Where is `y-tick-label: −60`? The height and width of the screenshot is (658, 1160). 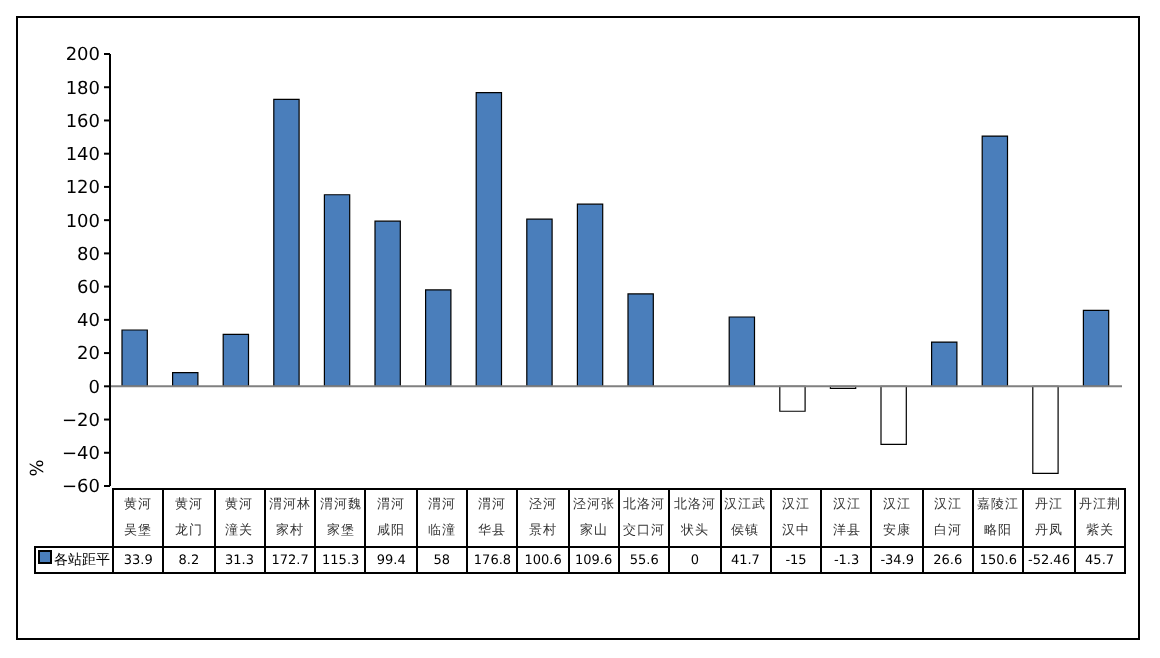
y-tick-label: −60 is located at coordinates (81, 488).